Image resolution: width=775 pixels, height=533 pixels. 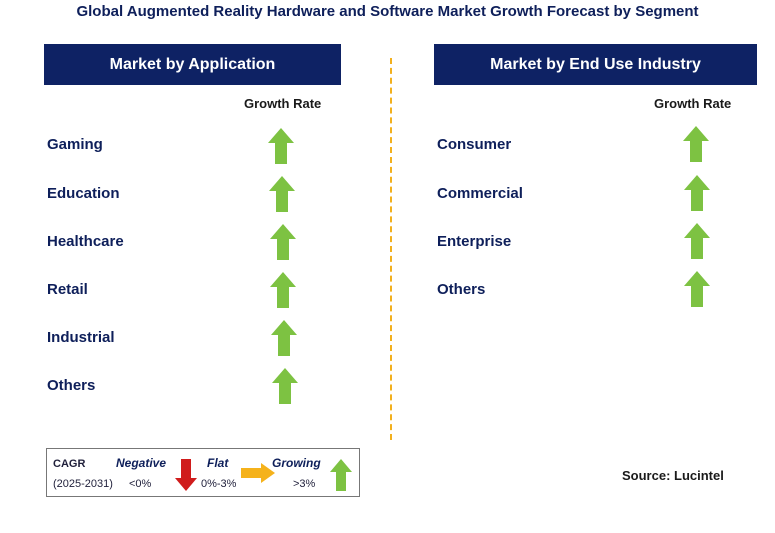 What do you see at coordinates (391, 249) in the screenshot?
I see `panel-divider` at bounding box center [391, 249].